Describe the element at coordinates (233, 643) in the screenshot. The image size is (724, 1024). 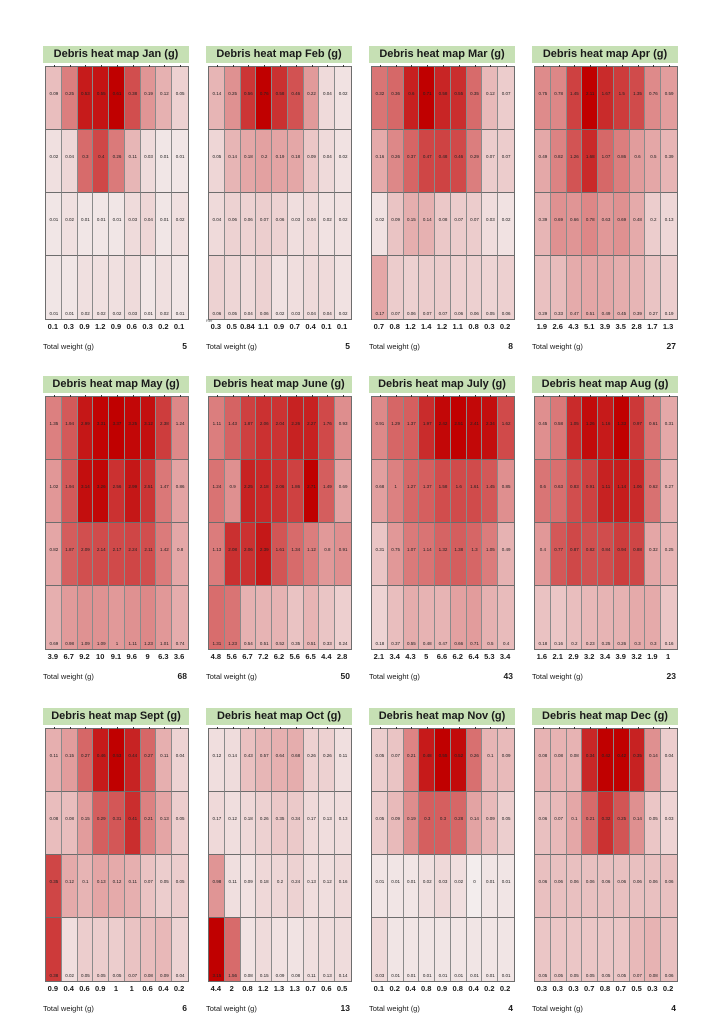
I see `cell-value-label: 1.23` at that location.